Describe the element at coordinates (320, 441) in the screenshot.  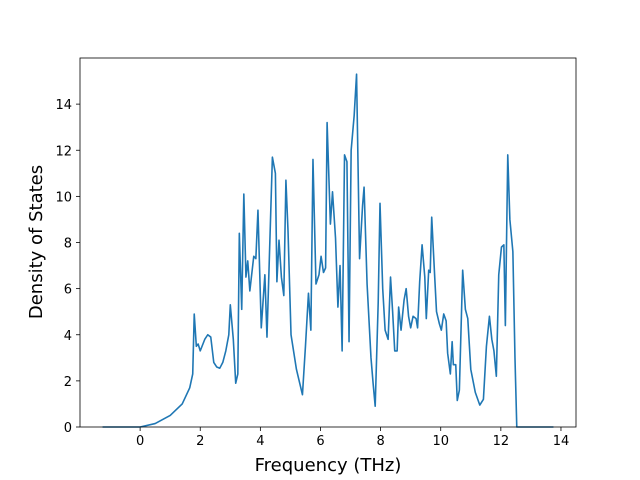
I see `x-tick-label: 6` at that location.